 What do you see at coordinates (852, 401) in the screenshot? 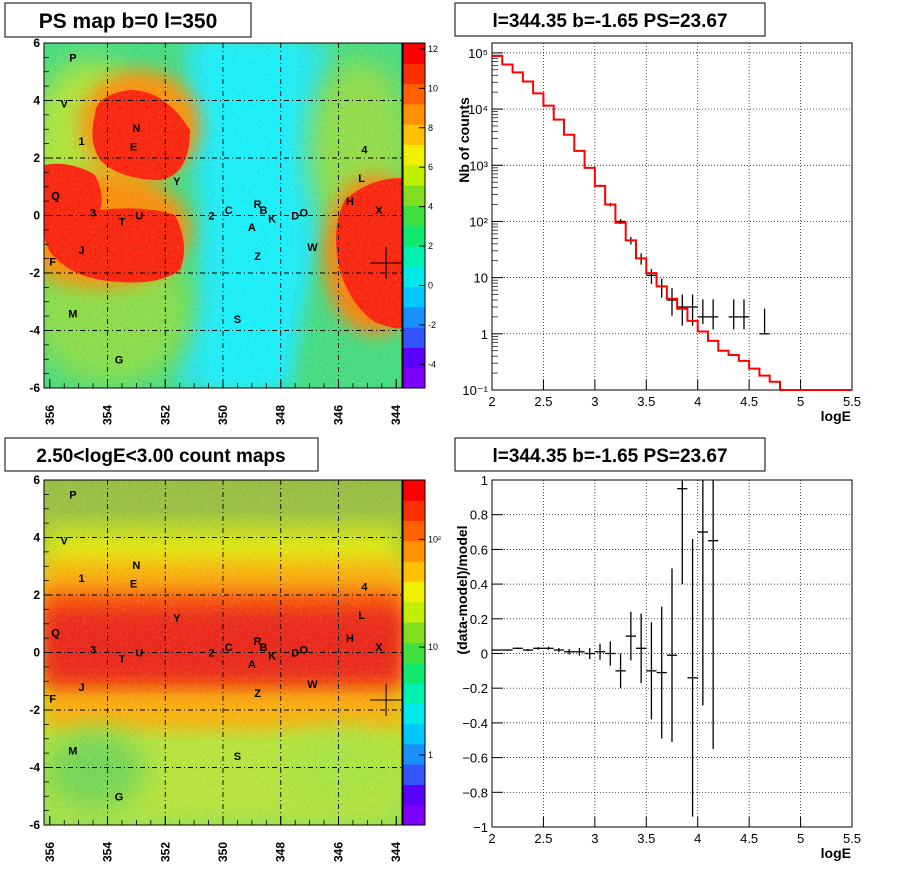
I see `x-tick-label: 5.5` at bounding box center [852, 401].